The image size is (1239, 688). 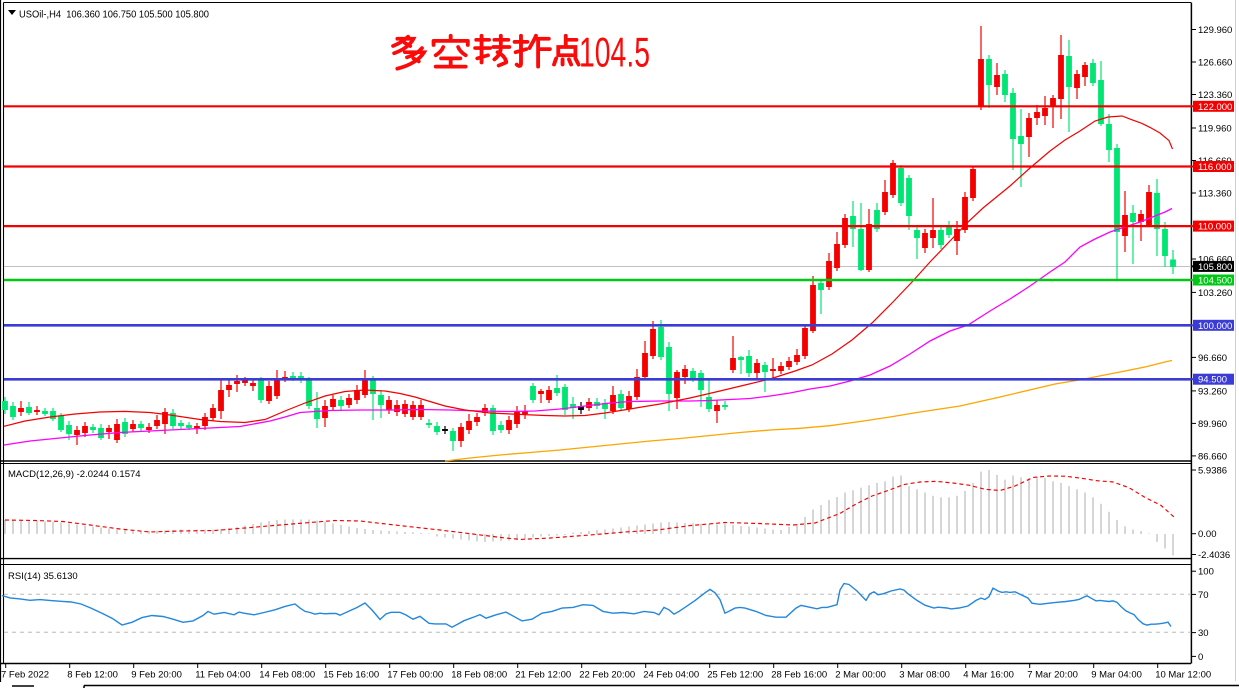 What do you see at coordinates (1215, 129) in the screenshot?
I see `svg-text: 119.960` at bounding box center [1215, 129].